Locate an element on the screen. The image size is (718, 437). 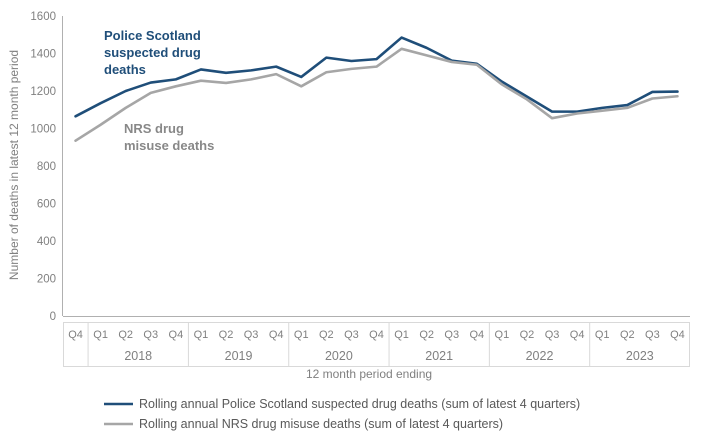
x-year-label: 2023 is located at coordinates (640, 356).